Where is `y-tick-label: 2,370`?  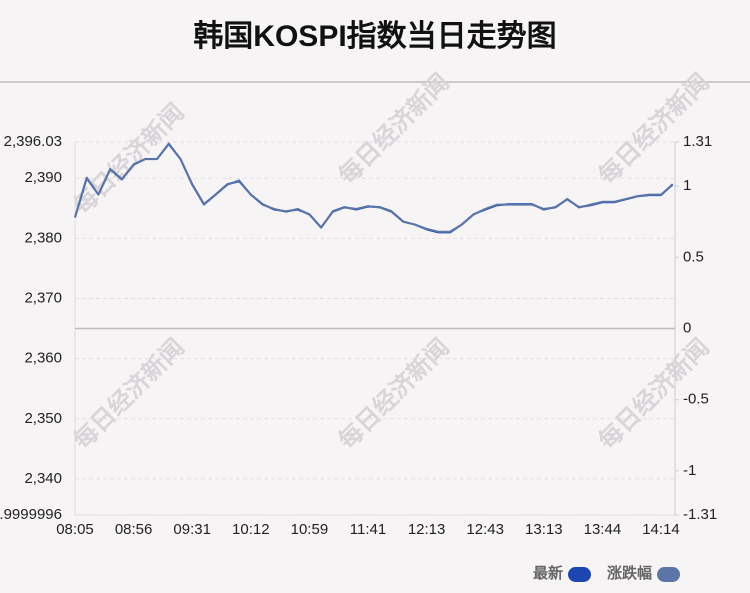
y-tick-label: 2,370 is located at coordinates (43, 297).